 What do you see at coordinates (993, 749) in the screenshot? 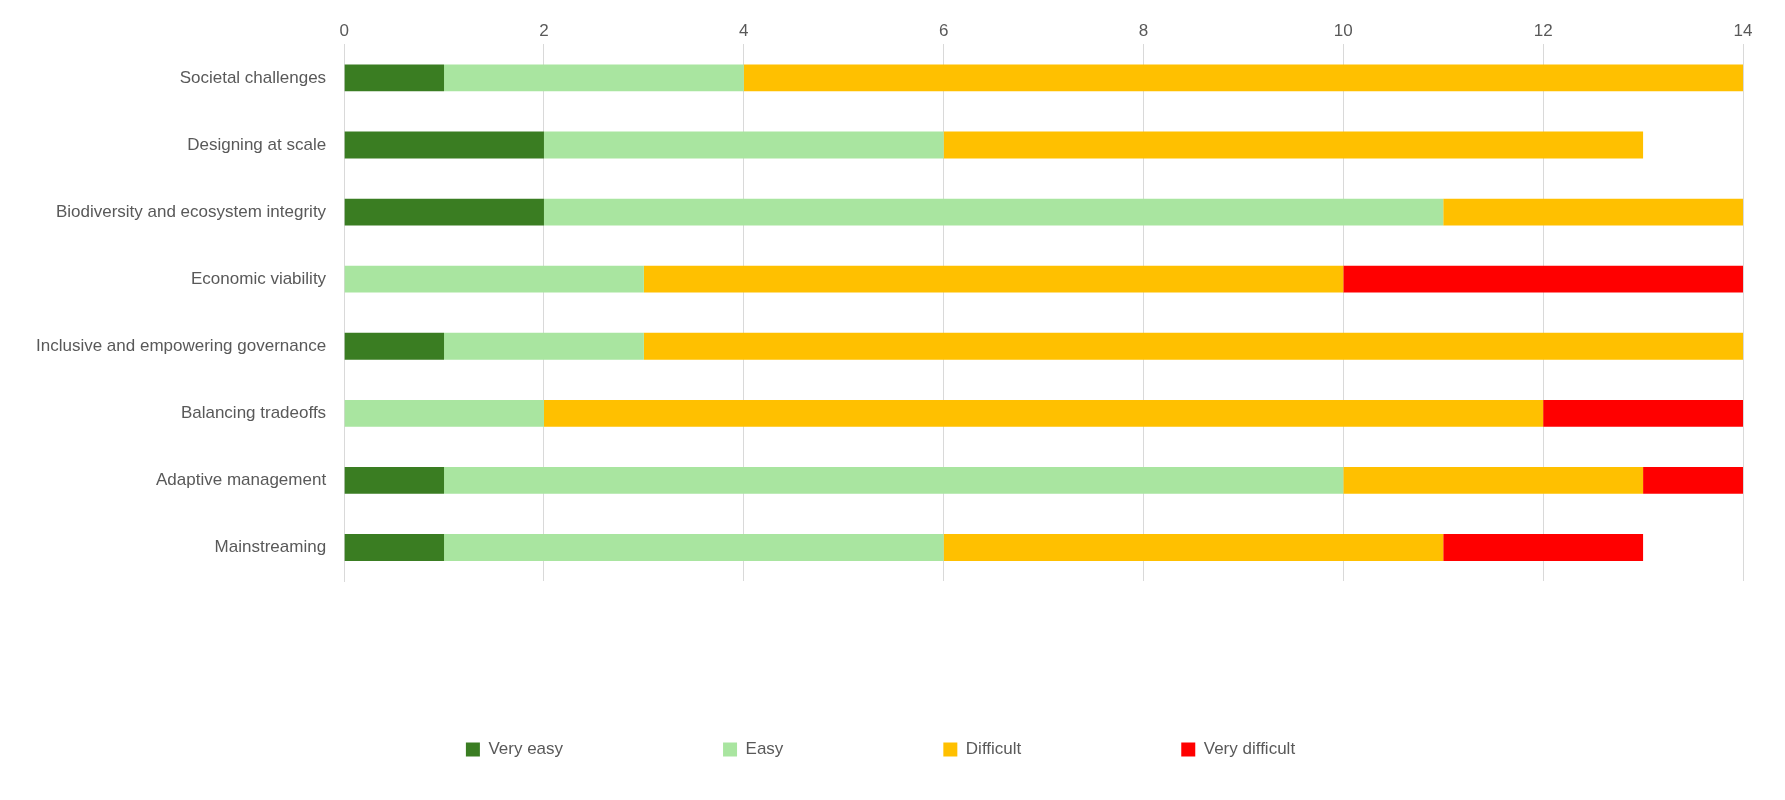
I see `legend-label: Difficult` at bounding box center [993, 749].